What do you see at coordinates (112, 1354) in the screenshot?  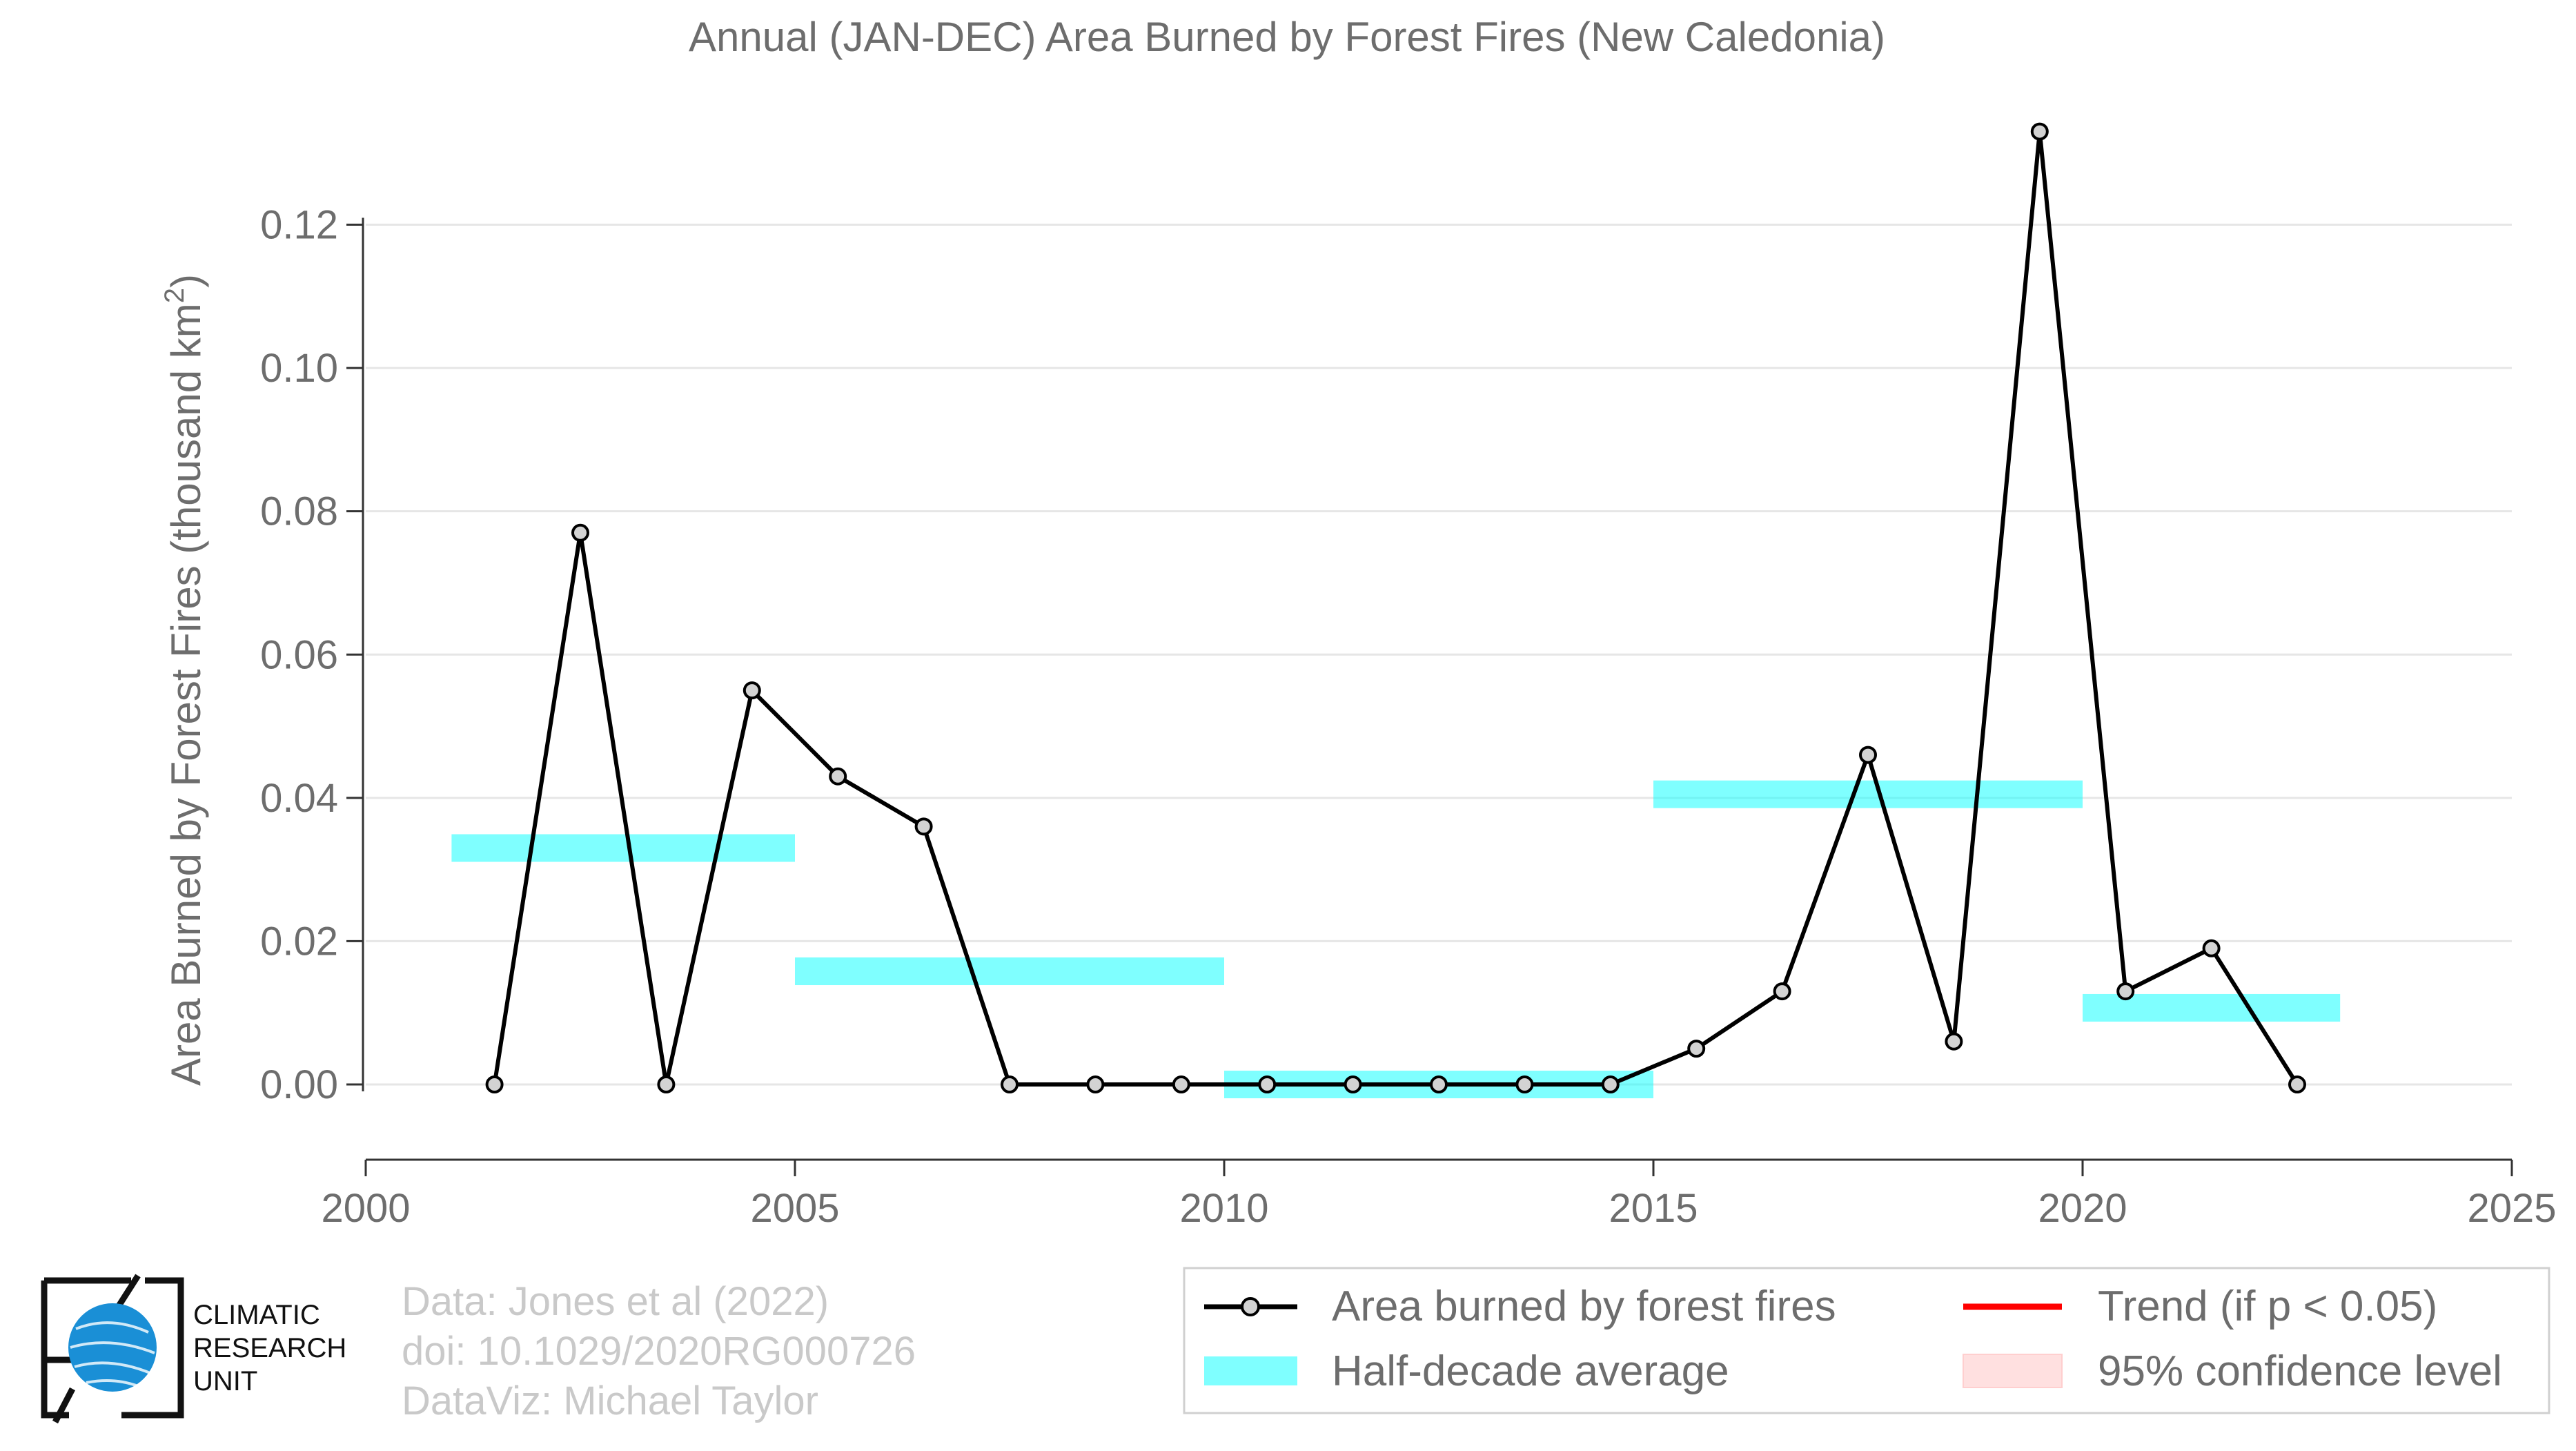 I see `globe-icon-lines` at bounding box center [112, 1354].